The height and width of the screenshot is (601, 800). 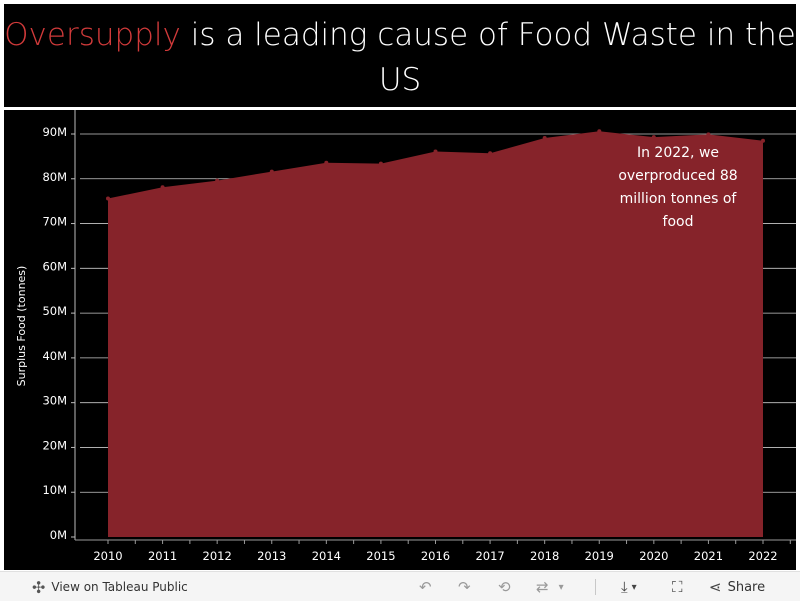 I want to click on data-point-2014, so click(x=326, y=162).